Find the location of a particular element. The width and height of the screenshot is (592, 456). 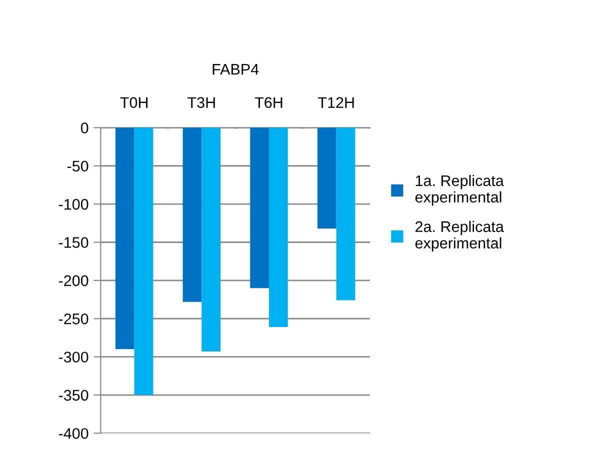

y-tick-label: 0 is located at coordinates (84, 128).